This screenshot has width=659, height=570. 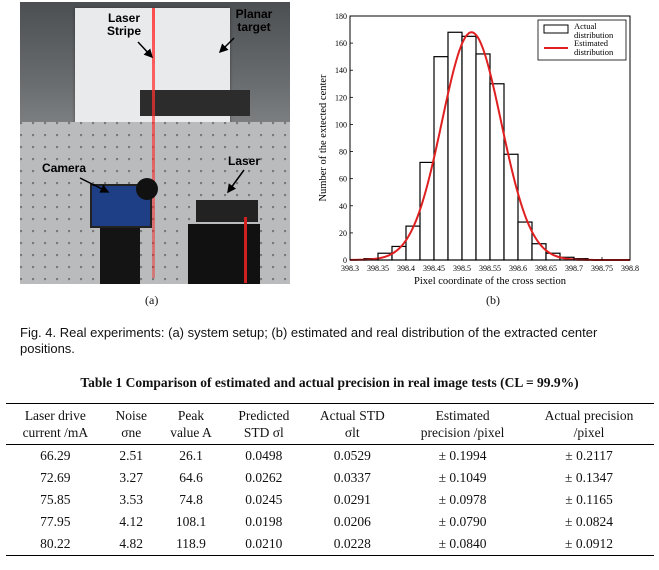 What do you see at coordinates (195, 103) in the screenshot?
I see `rail-mount` at bounding box center [195, 103].